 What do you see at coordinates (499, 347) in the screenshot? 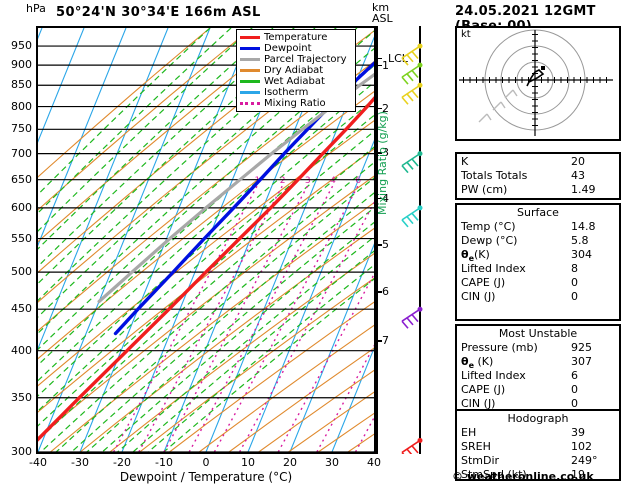
I see `table-row-key: Pressure (mb)` at bounding box center [499, 347].